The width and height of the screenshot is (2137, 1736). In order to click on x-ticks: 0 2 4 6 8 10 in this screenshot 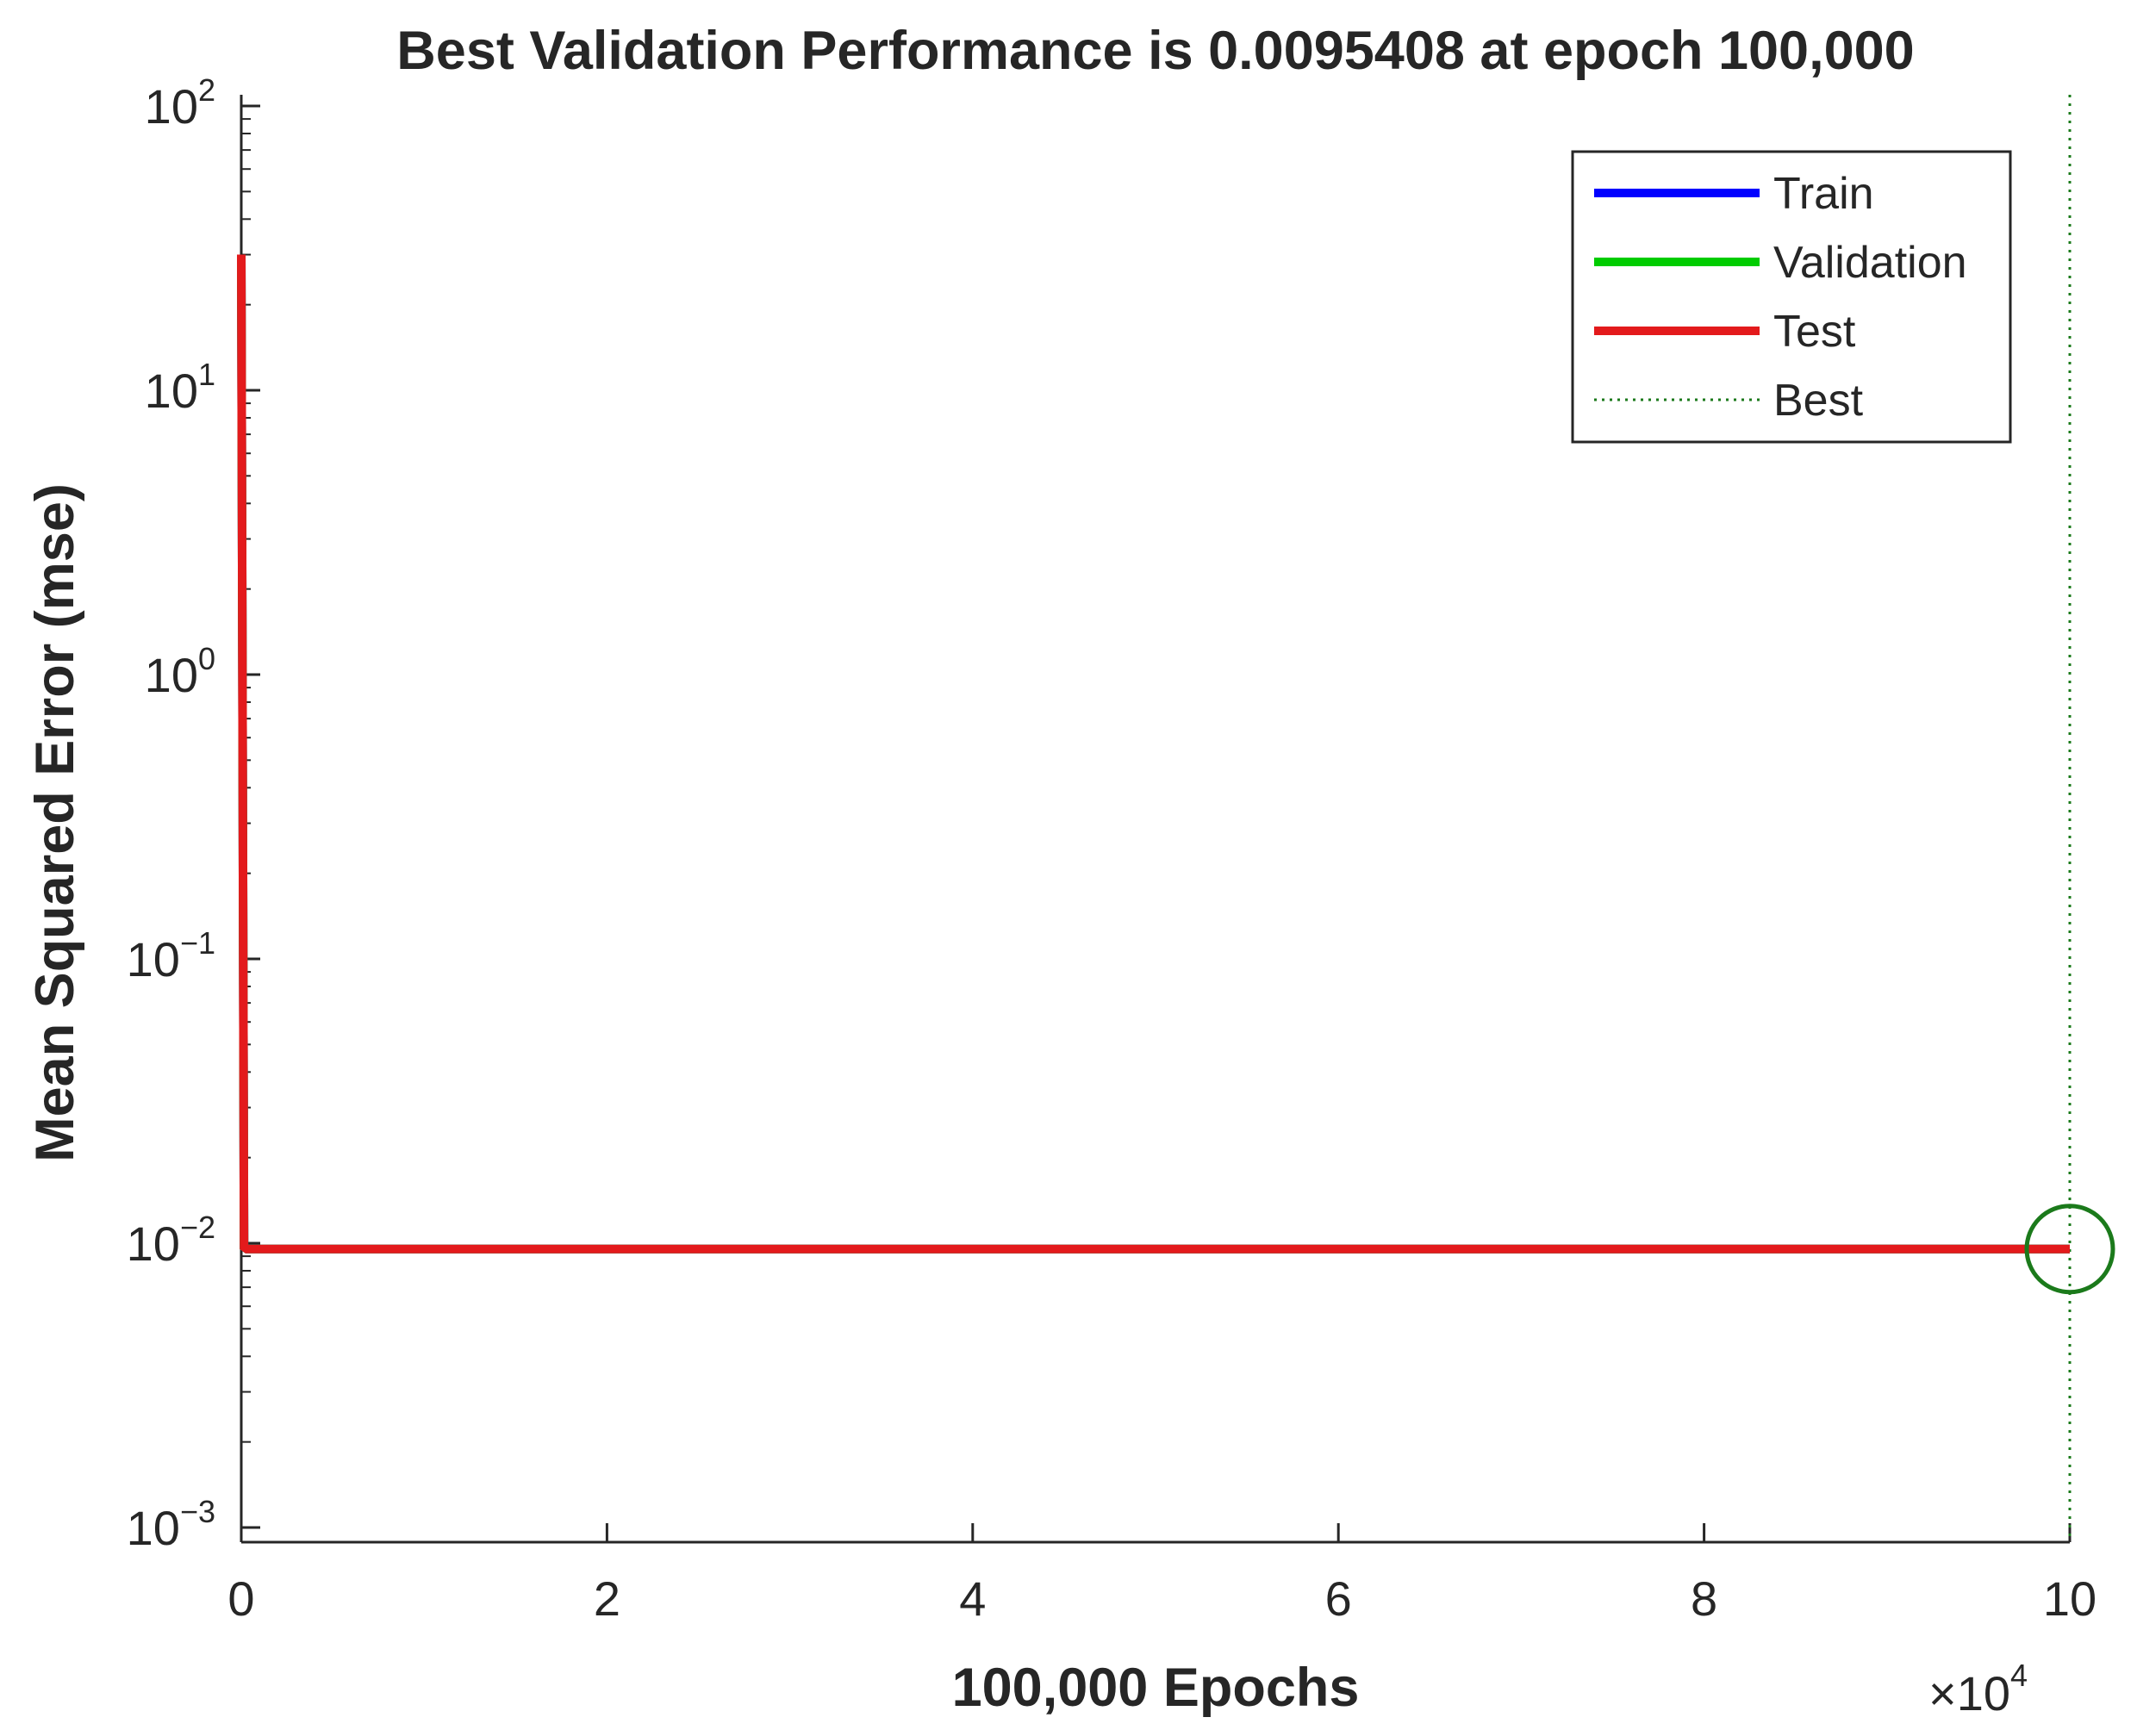, I will do `click(1162, 1575)`.